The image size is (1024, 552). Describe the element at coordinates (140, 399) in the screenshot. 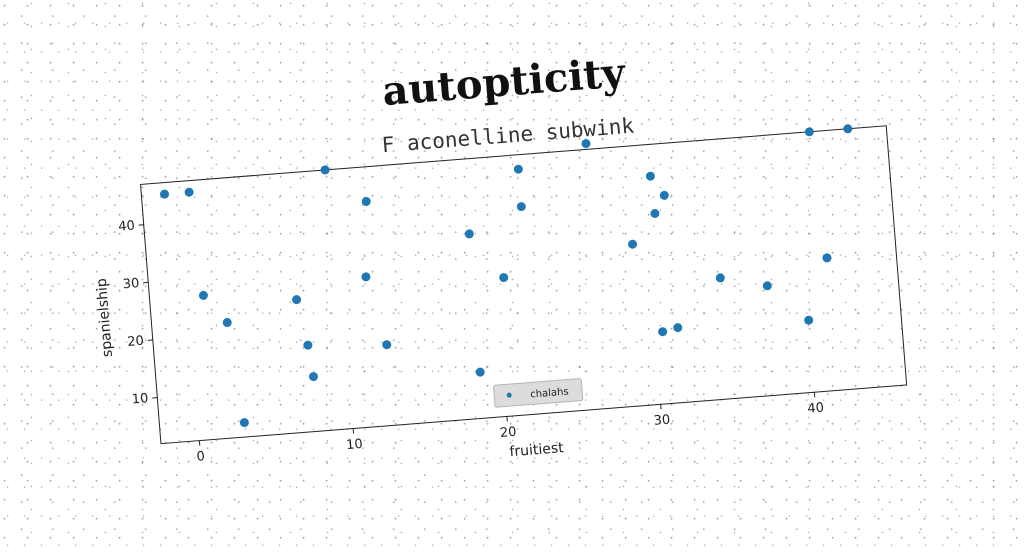

I see `y-tick-label: 10` at that location.